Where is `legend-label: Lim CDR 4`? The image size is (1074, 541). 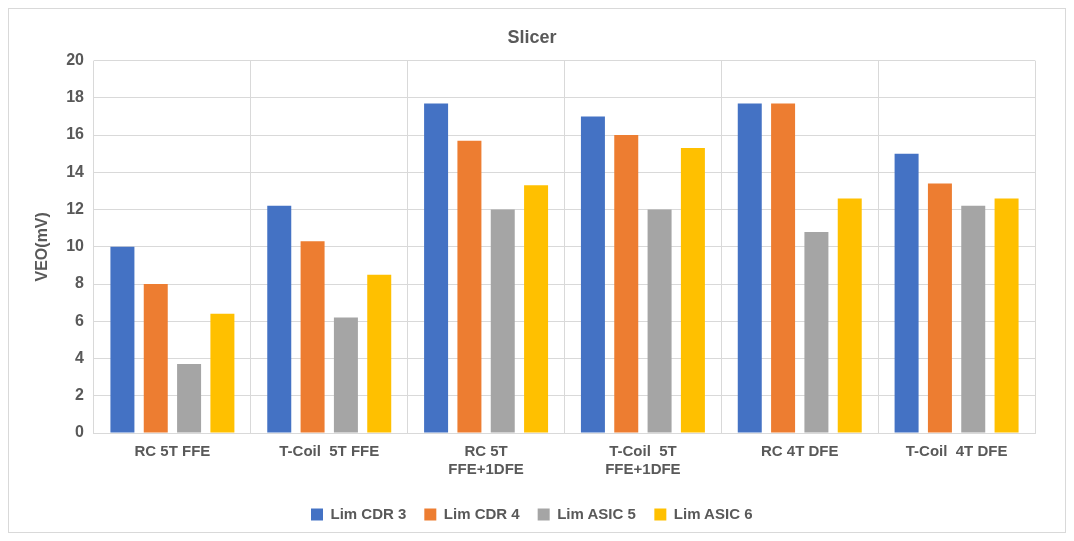 legend-label: Lim CDR 4 is located at coordinates (482, 513).